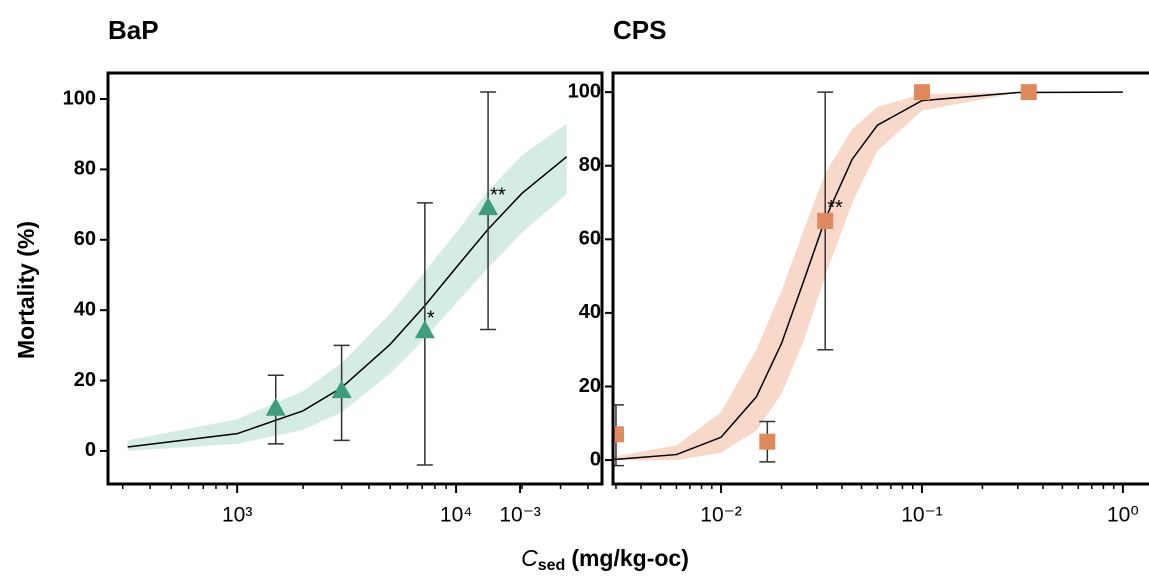 The width and height of the screenshot is (1149, 576). Describe the element at coordinates (552, 565) in the screenshot. I see `x-label-subscript: sed` at that location.